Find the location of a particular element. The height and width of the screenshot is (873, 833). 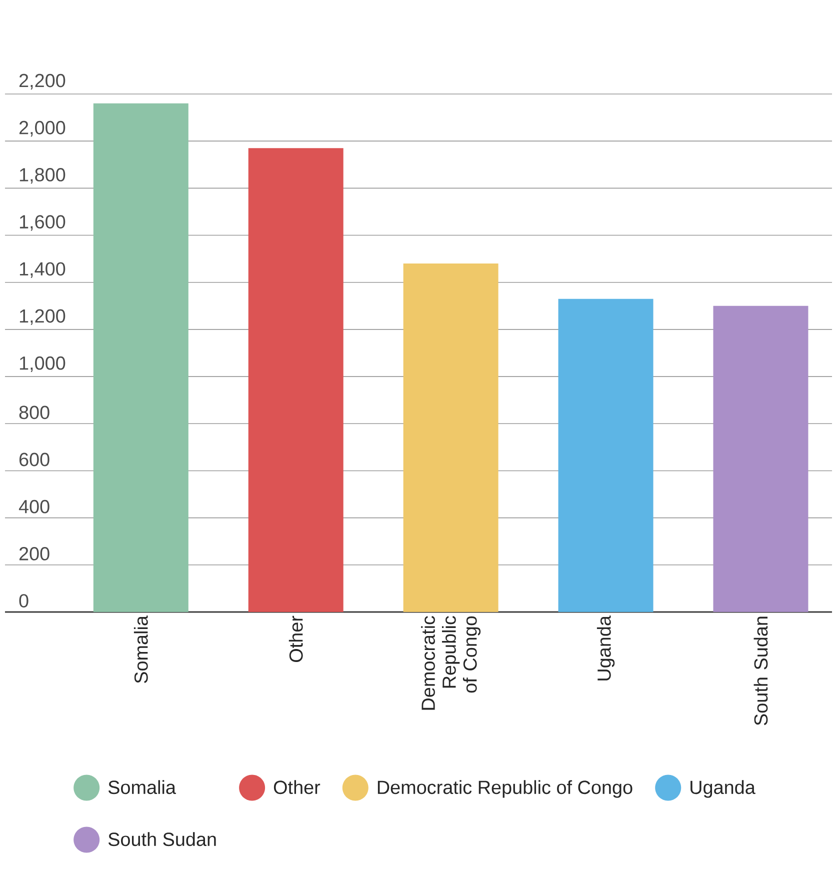

legend-label: Uganda is located at coordinates (723, 789).